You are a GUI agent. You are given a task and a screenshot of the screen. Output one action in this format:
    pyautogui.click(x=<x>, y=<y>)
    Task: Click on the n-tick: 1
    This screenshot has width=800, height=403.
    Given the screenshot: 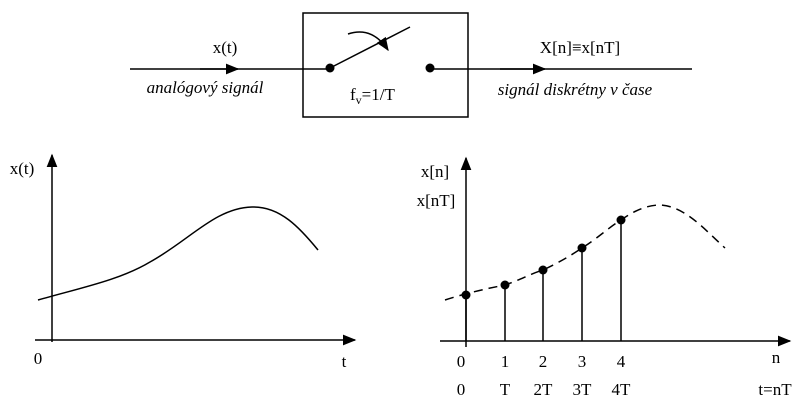 What is the action you would take?
    pyautogui.click(x=505, y=361)
    